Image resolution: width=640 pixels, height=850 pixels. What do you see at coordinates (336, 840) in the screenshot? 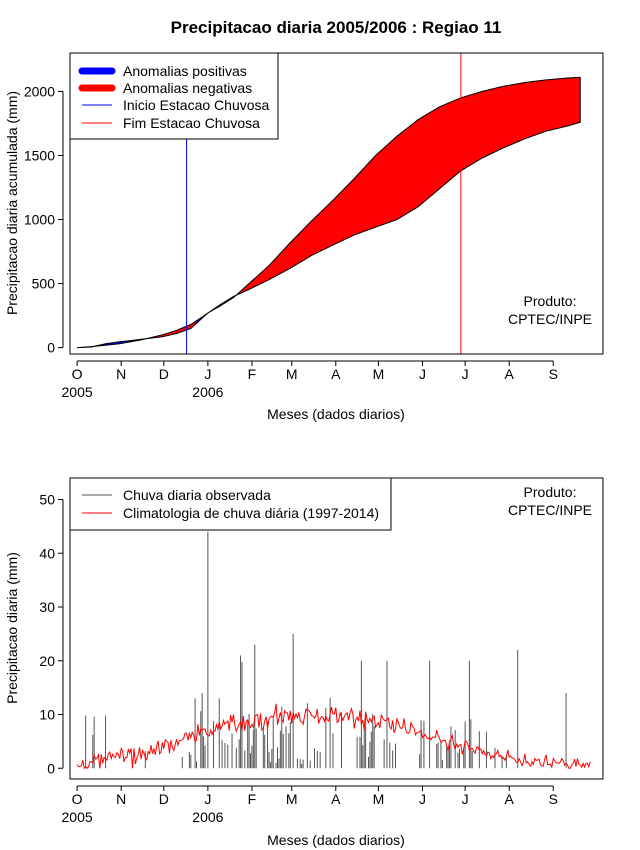
I see `chart-bottom-x-label: Meses (dados diarios)` at bounding box center [336, 840].